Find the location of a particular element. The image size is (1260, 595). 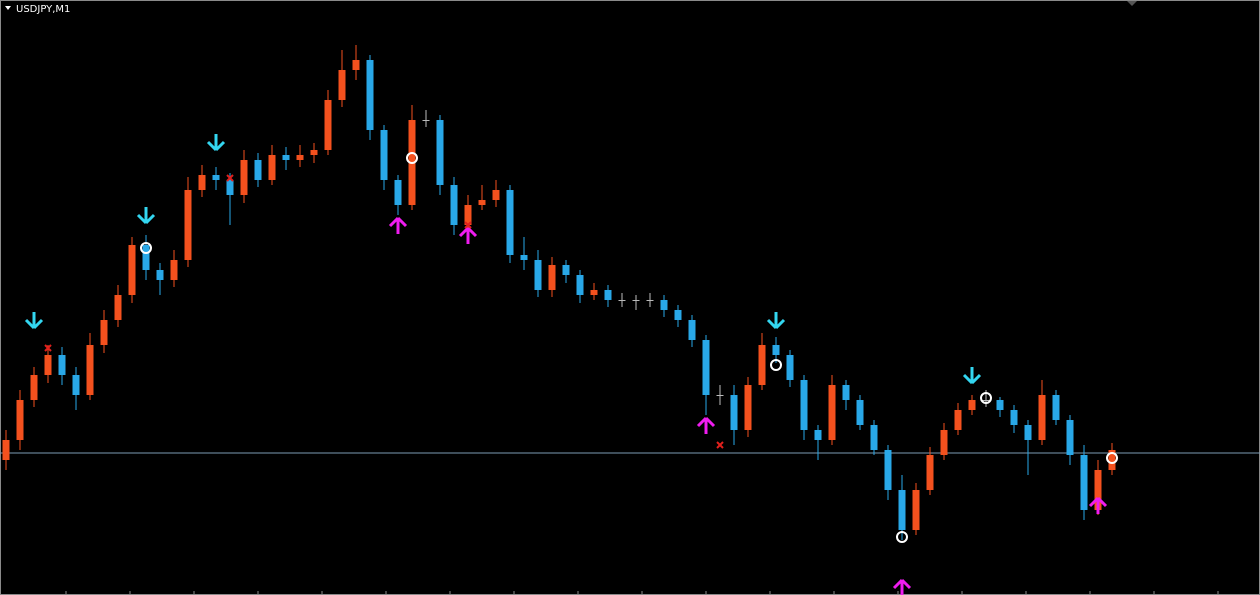

symbol-menu-icon is located at coordinates (8, 8).